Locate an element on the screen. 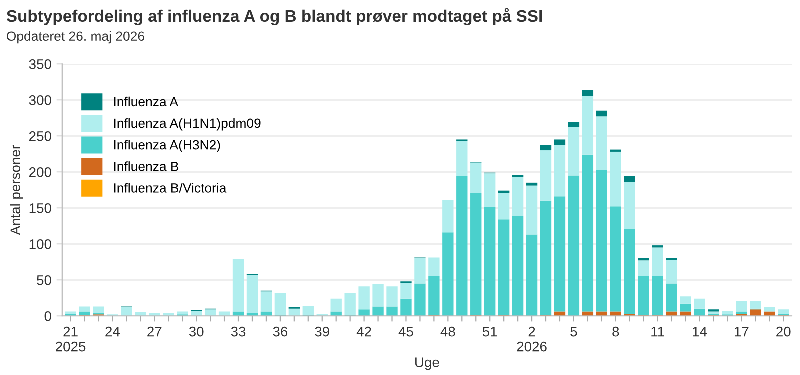 The image size is (800, 375). x-tick-label: 30 is located at coordinates (196, 331).